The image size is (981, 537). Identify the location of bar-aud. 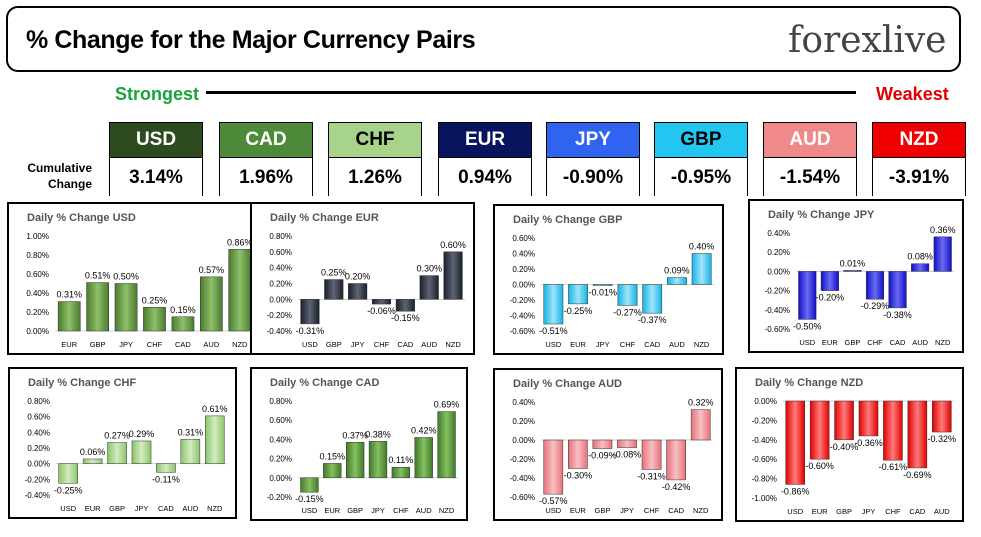
(423, 458).